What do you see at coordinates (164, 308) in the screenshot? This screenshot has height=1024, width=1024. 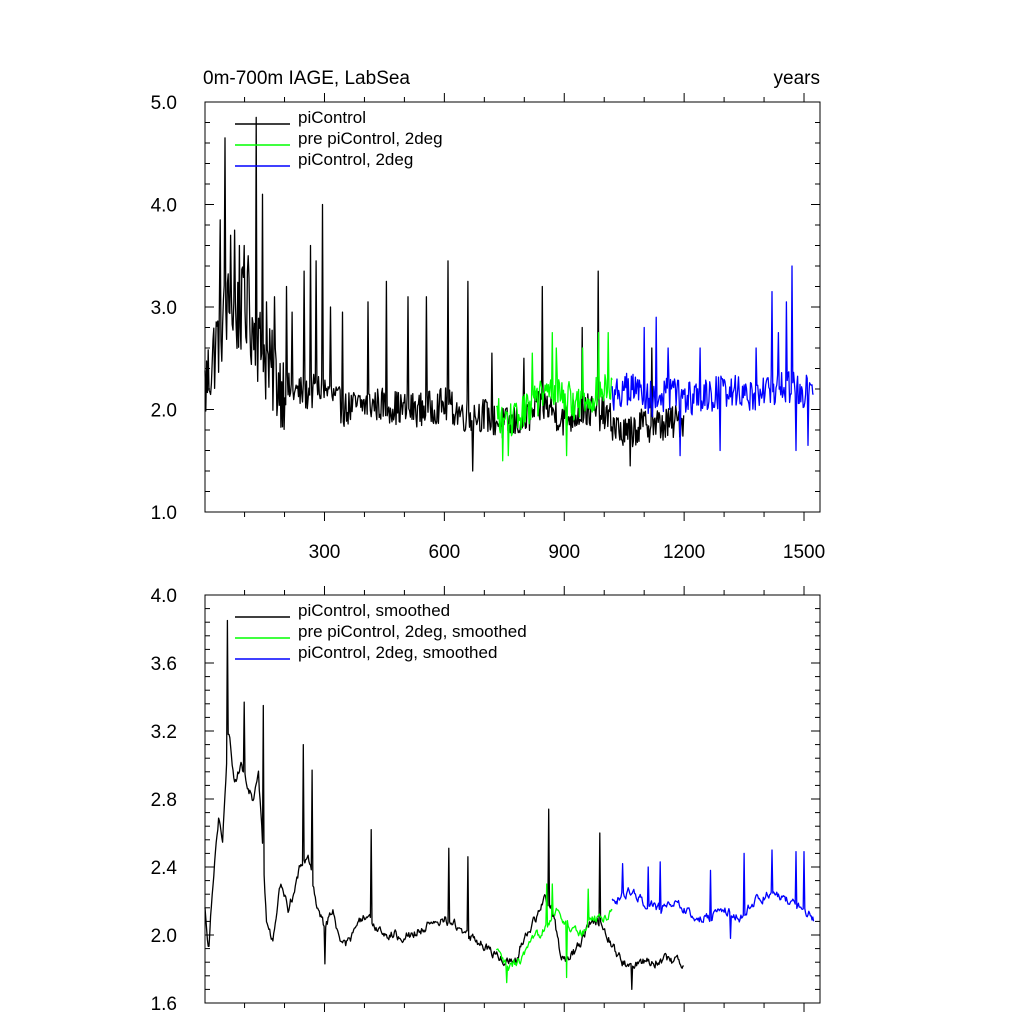 I see `y-tick-label: 3.0` at bounding box center [164, 308].